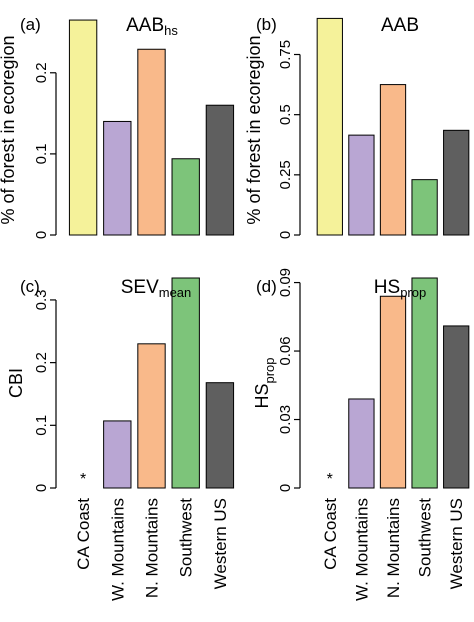 The width and height of the screenshot is (474, 622). I want to click on panel-title: AAB, so click(400, 25).